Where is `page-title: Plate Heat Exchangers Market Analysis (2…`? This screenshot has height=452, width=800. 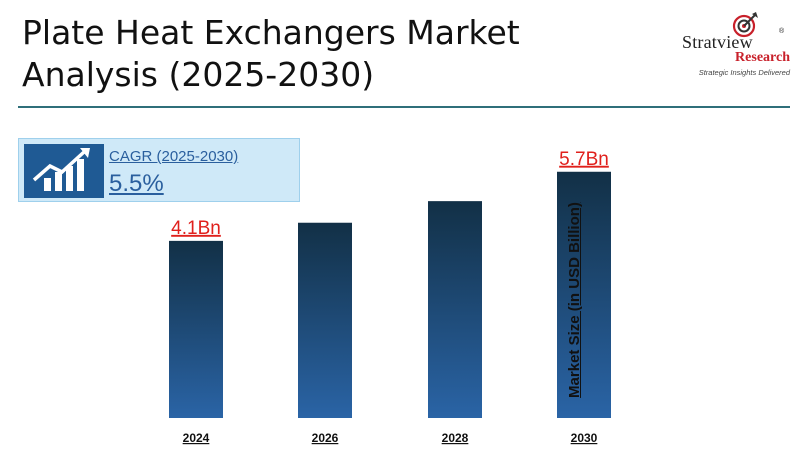
page-title: Plate Heat Exchangers Market Analysis (2… is located at coordinates (271, 53).